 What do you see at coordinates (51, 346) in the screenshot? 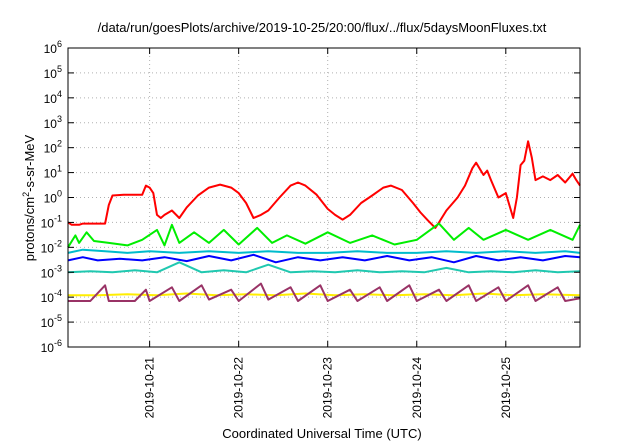
I see `y-tick-label: 10⁻⁶` at bounding box center [51, 346].